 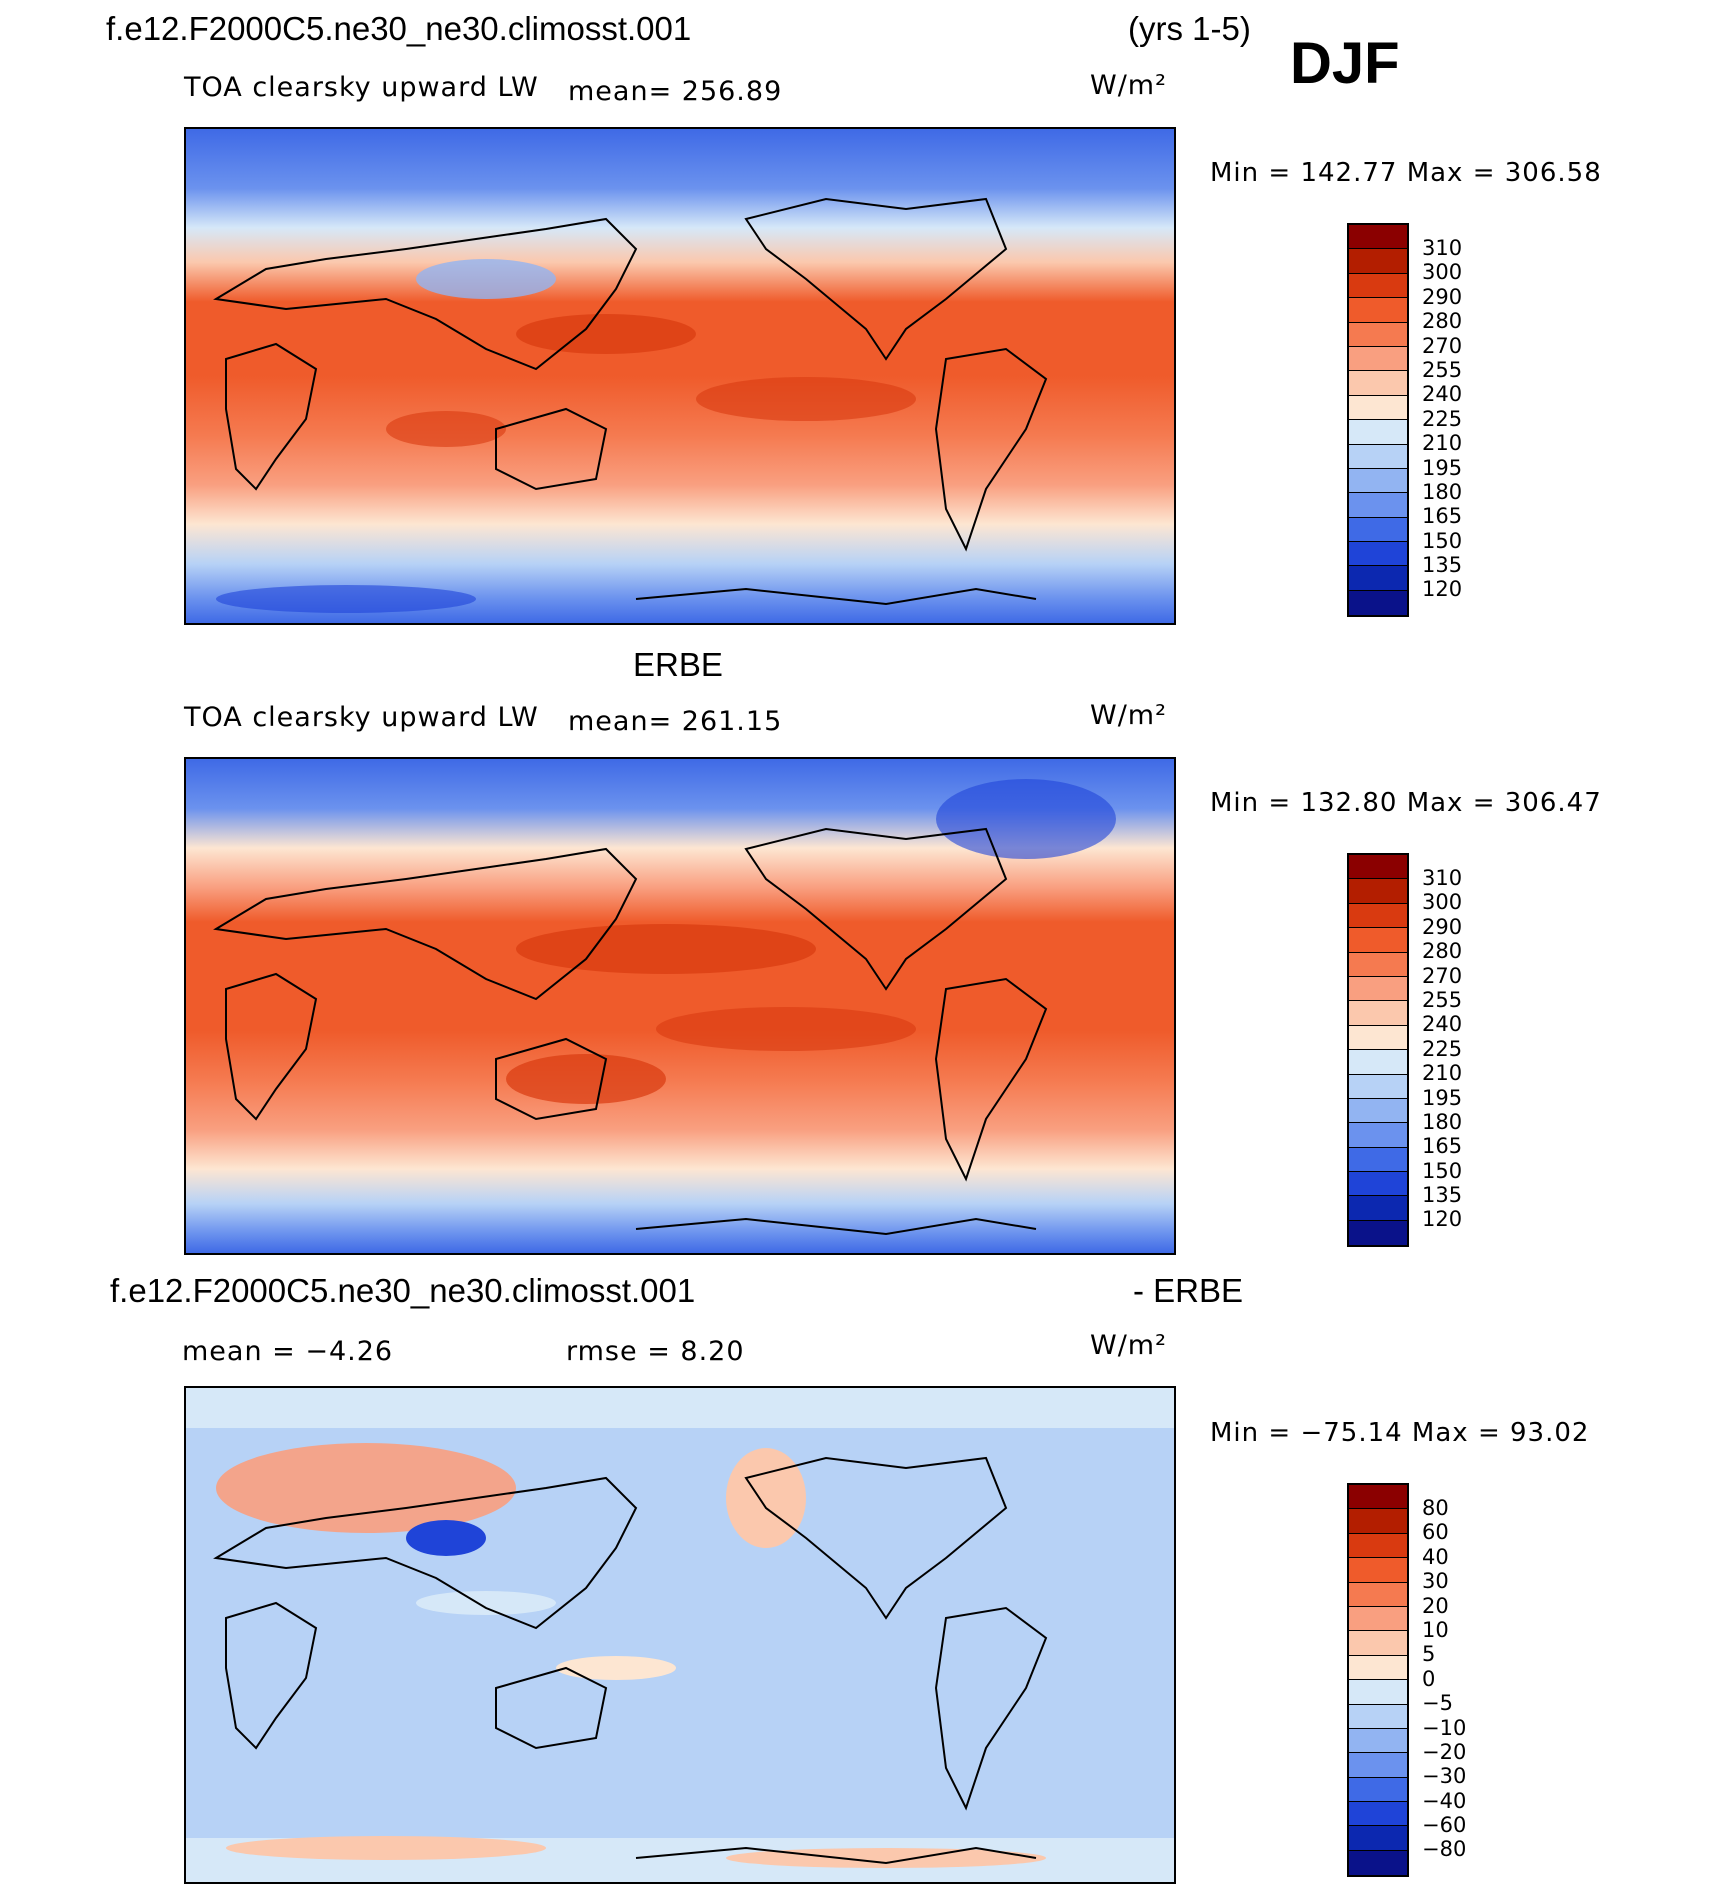 What do you see at coordinates (288, 1351) in the screenshot?
I see `panel3-mean: mean = −4.26` at bounding box center [288, 1351].